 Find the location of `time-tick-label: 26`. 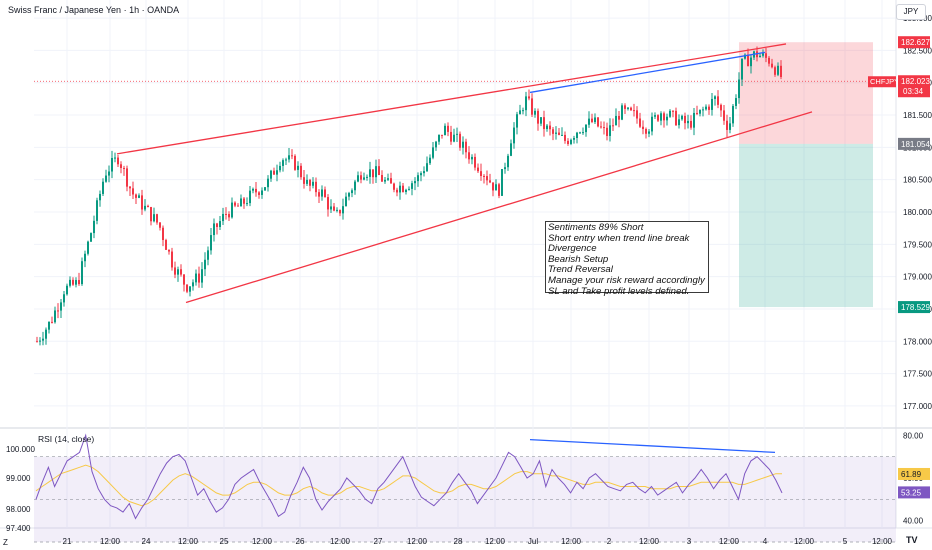

time-tick-label: 26 is located at coordinates (300, 541).